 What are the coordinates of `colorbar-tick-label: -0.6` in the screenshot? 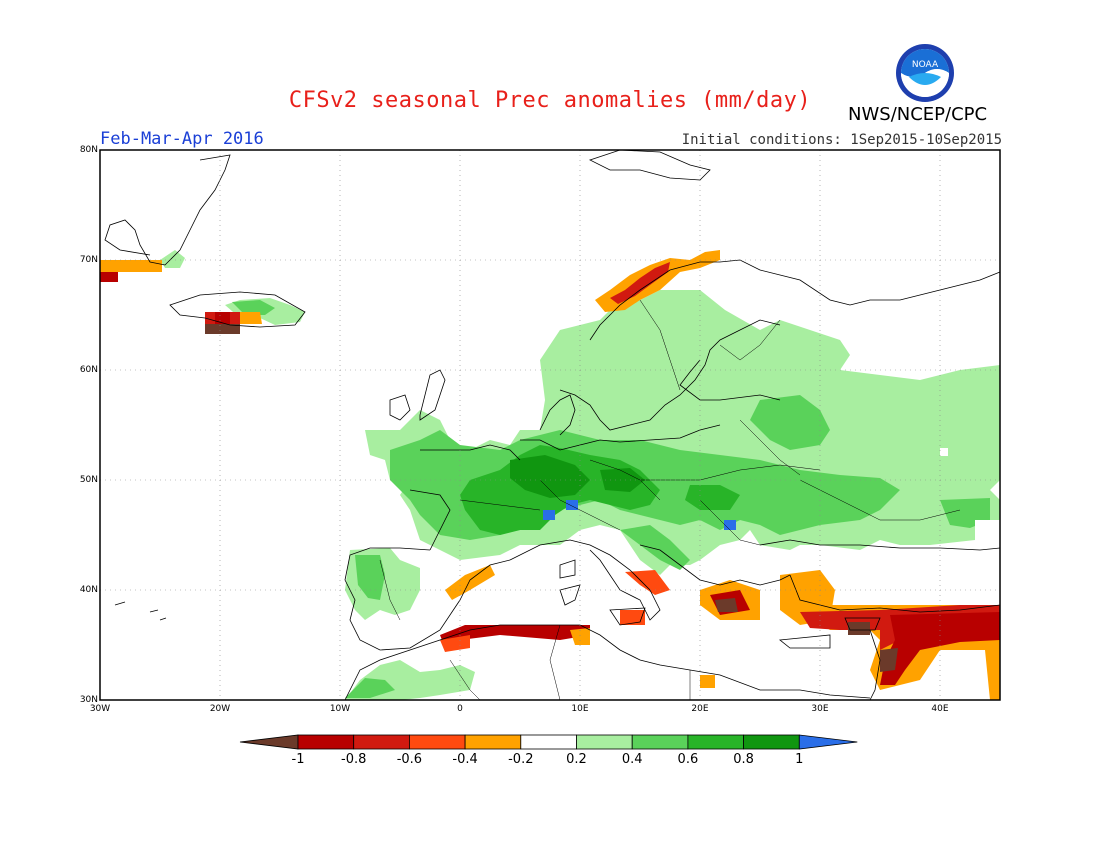 It's located at (409, 759).